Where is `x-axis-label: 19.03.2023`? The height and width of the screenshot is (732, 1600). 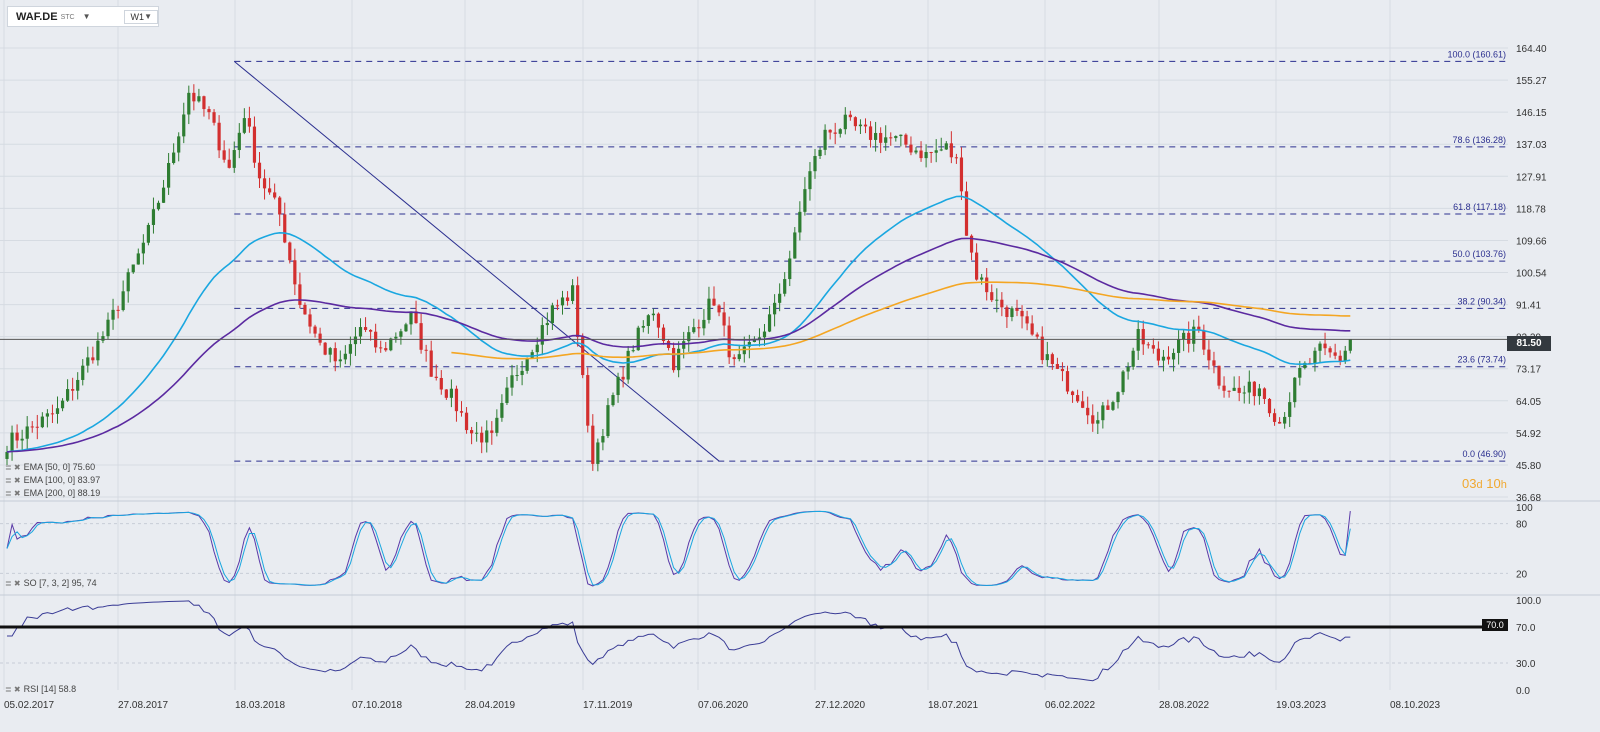 x-axis-label: 19.03.2023 is located at coordinates (1301, 705).